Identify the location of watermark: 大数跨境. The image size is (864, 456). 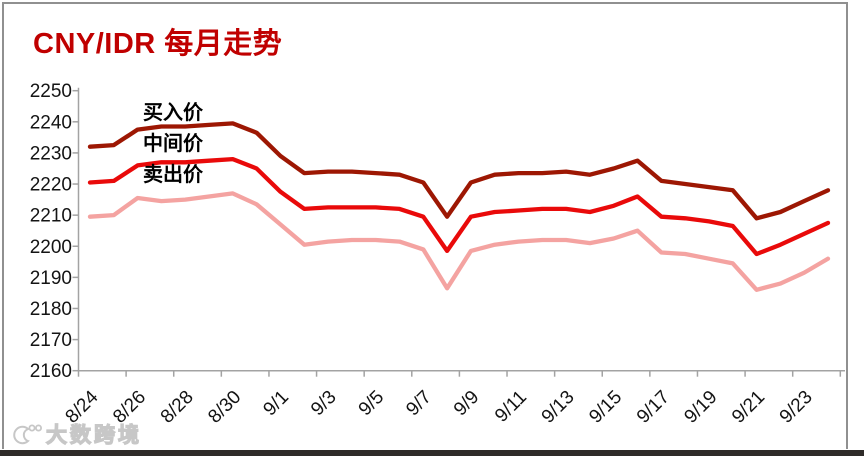
(75, 435).